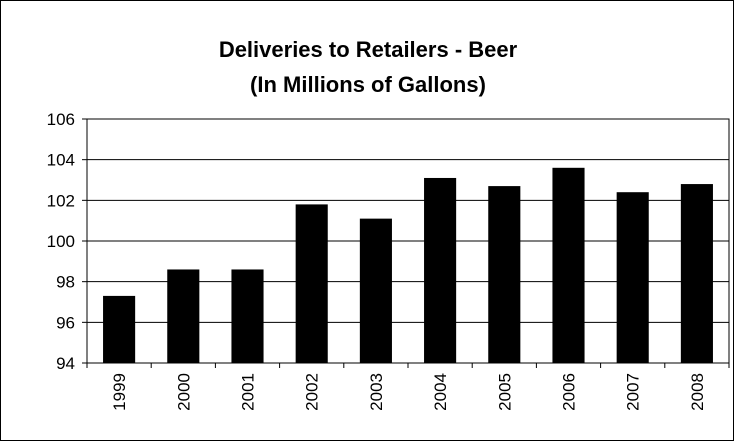 This screenshot has height=442, width=734. Describe the element at coordinates (697, 392) in the screenshot. I see `x-tick-label: 2008` at that location.